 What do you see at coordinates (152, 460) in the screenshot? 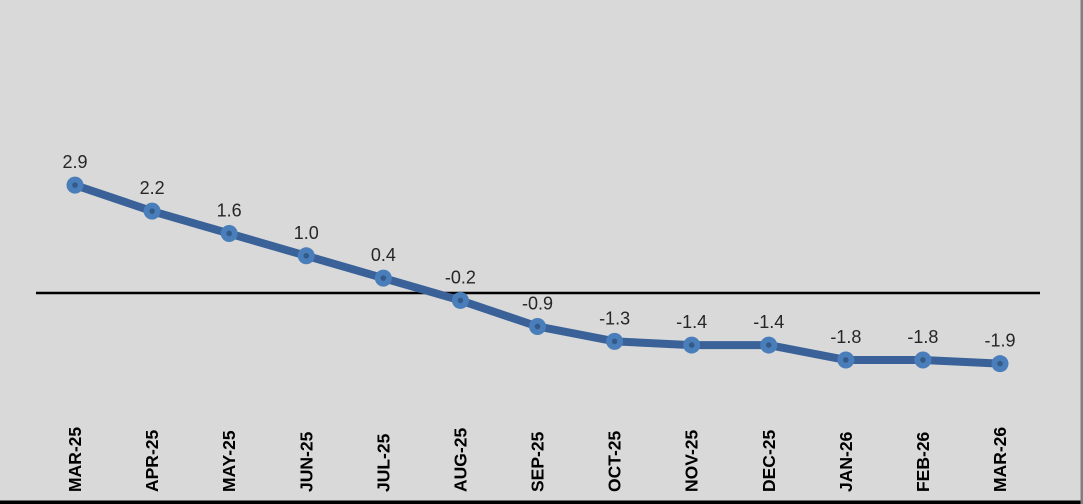
I see `x-axis-label: APR-25` at bounding box center [152, 460].